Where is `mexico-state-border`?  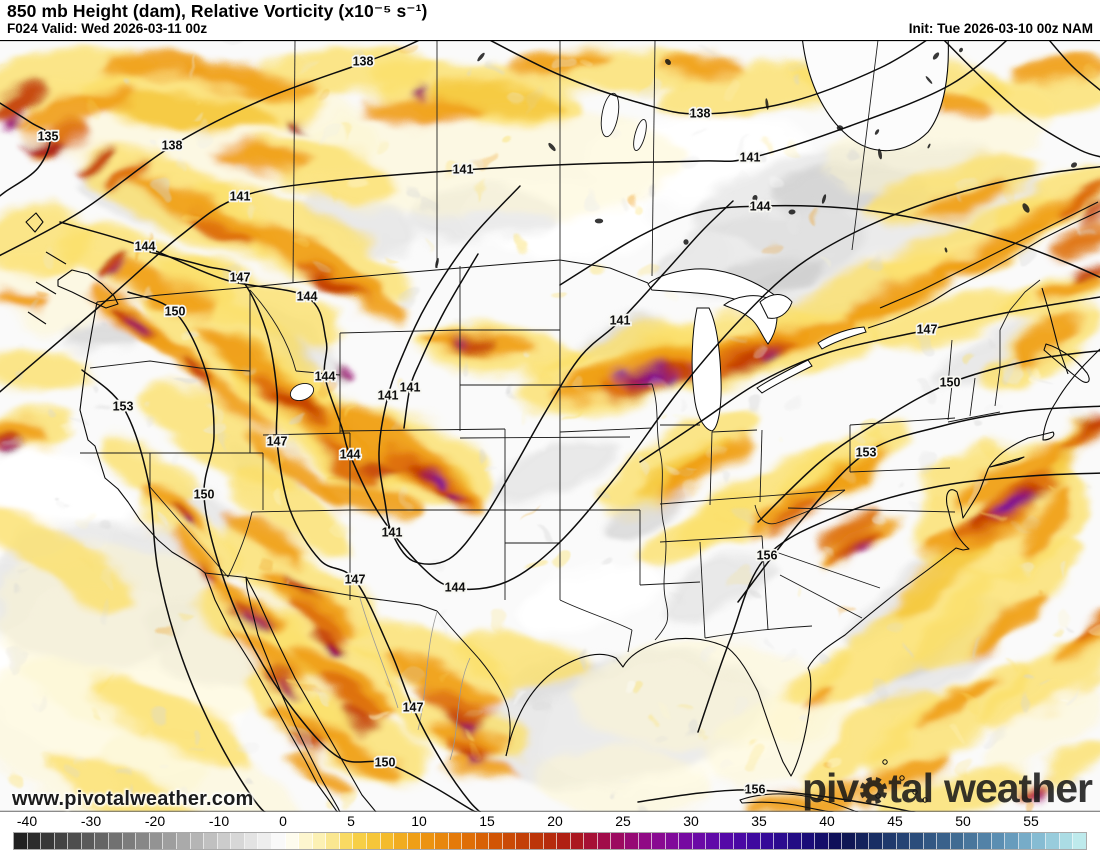 mexico-state-border is located at coordinates (427, 671).